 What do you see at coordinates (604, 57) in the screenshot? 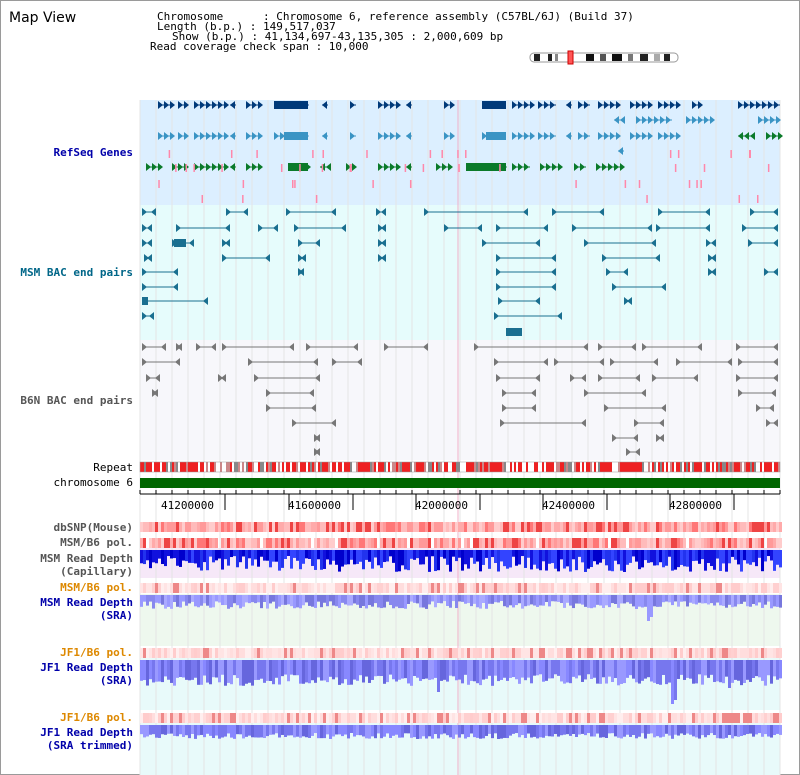
I see `chromosome-ideogram` at bounding box center [604, 57].